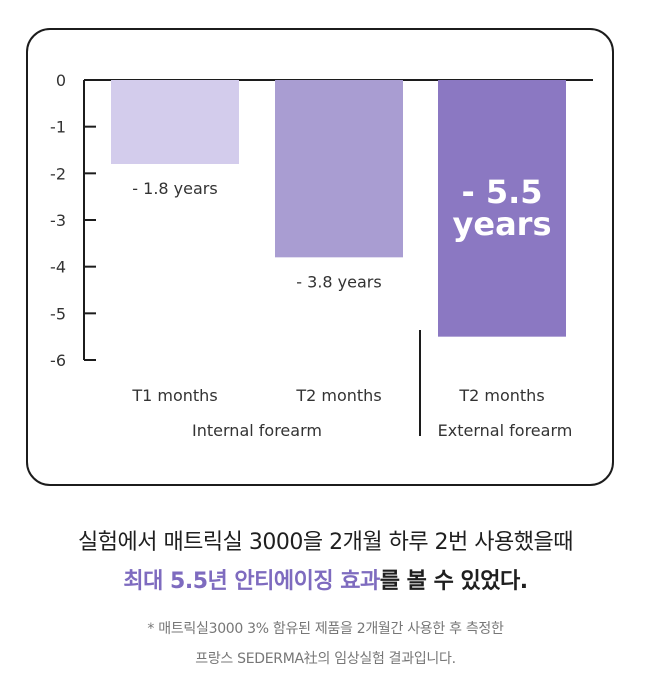 This screenshot has height=682, width=651. I want to click on highlight-line: 최대 5.5년 안티에이징 효과를 볼 수 있었다., so click(325, 579).